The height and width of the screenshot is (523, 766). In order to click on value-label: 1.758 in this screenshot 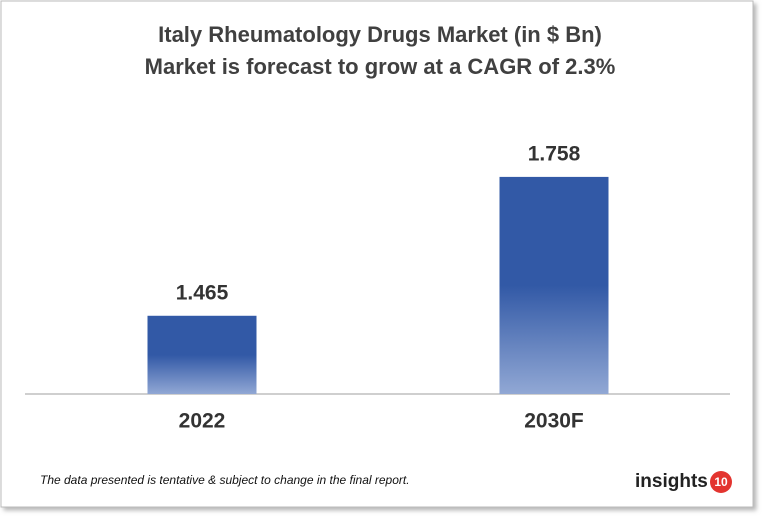, I will do `click(554, 153)`.